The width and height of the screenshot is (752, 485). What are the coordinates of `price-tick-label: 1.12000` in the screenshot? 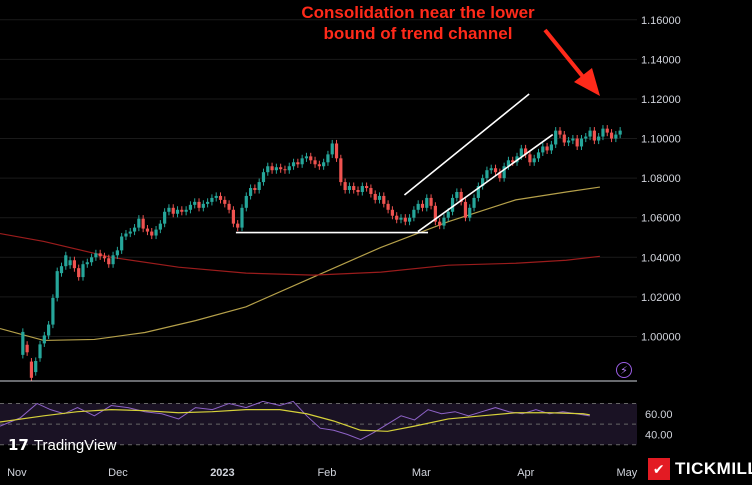 It's located at (661, 100).